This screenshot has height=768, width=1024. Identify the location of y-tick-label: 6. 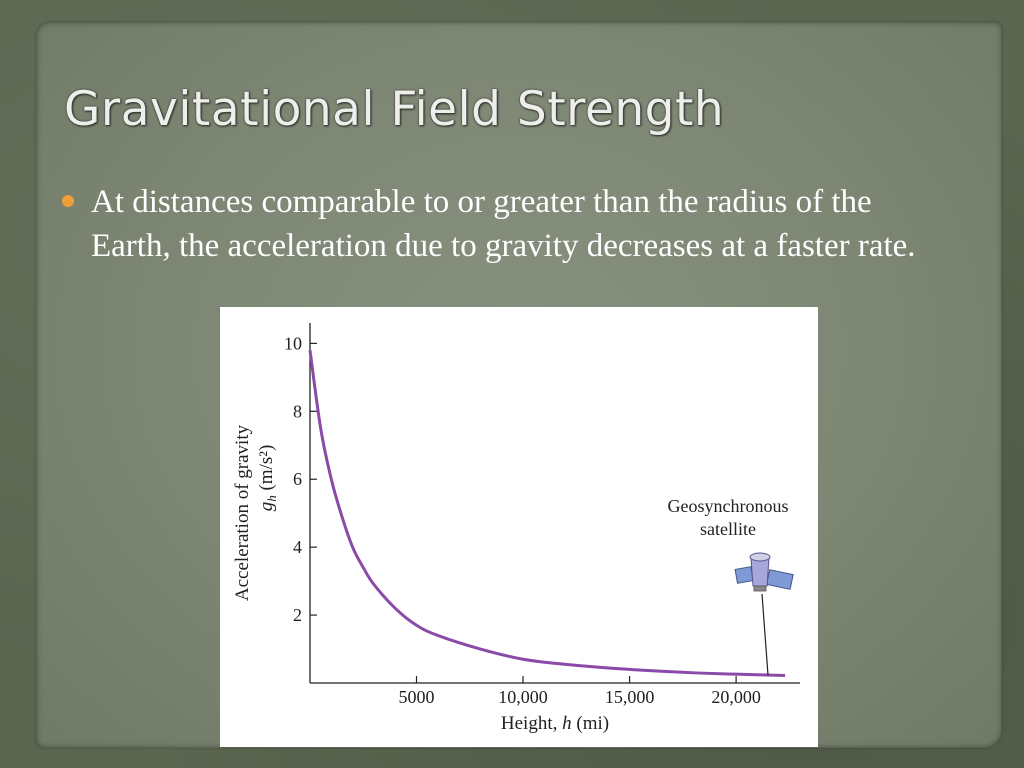
(297, 479).